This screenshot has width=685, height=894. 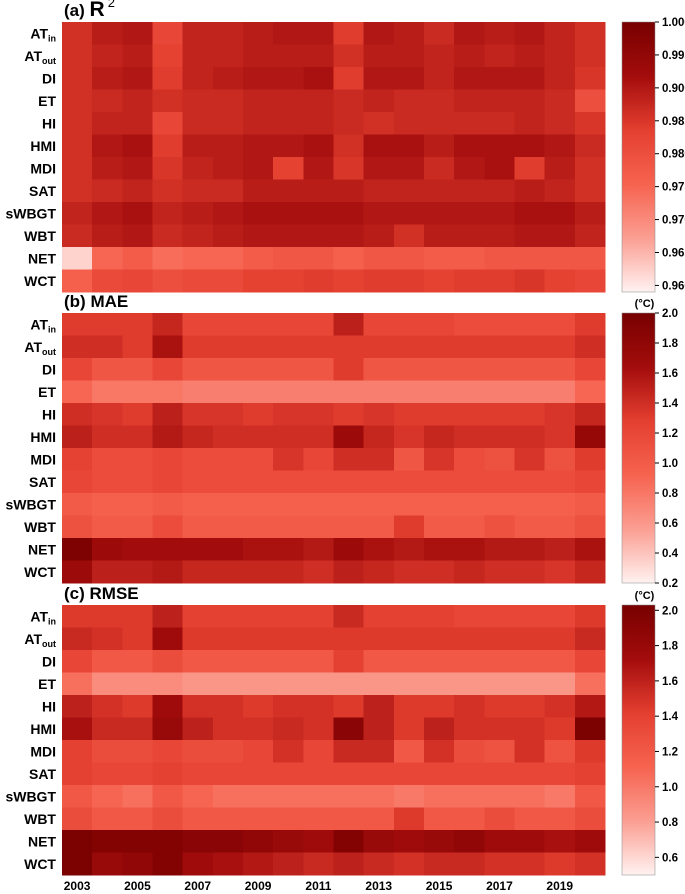 What do you see at coordinates (645, 304) in the screenshot?
I see `colorbar-unit: (°C)` at bounding box center [645, 304].